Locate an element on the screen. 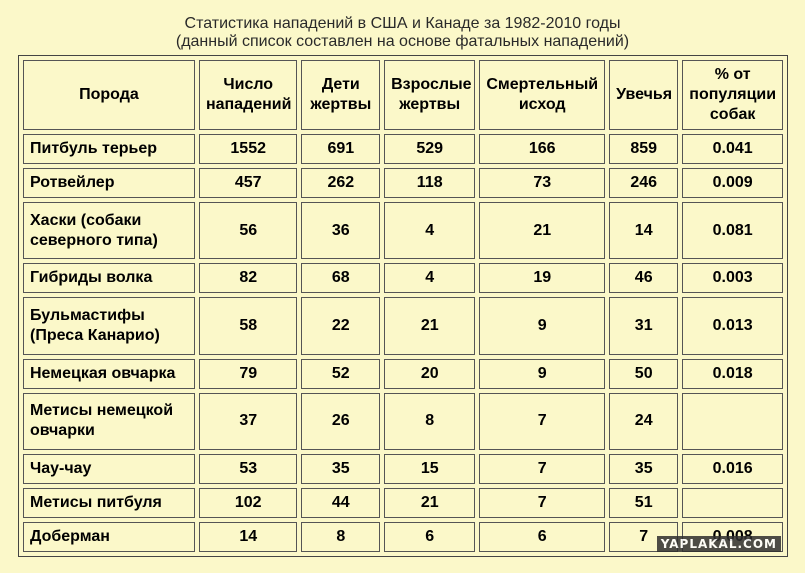  cell-children: 262 is located at coordinates (341, 183).